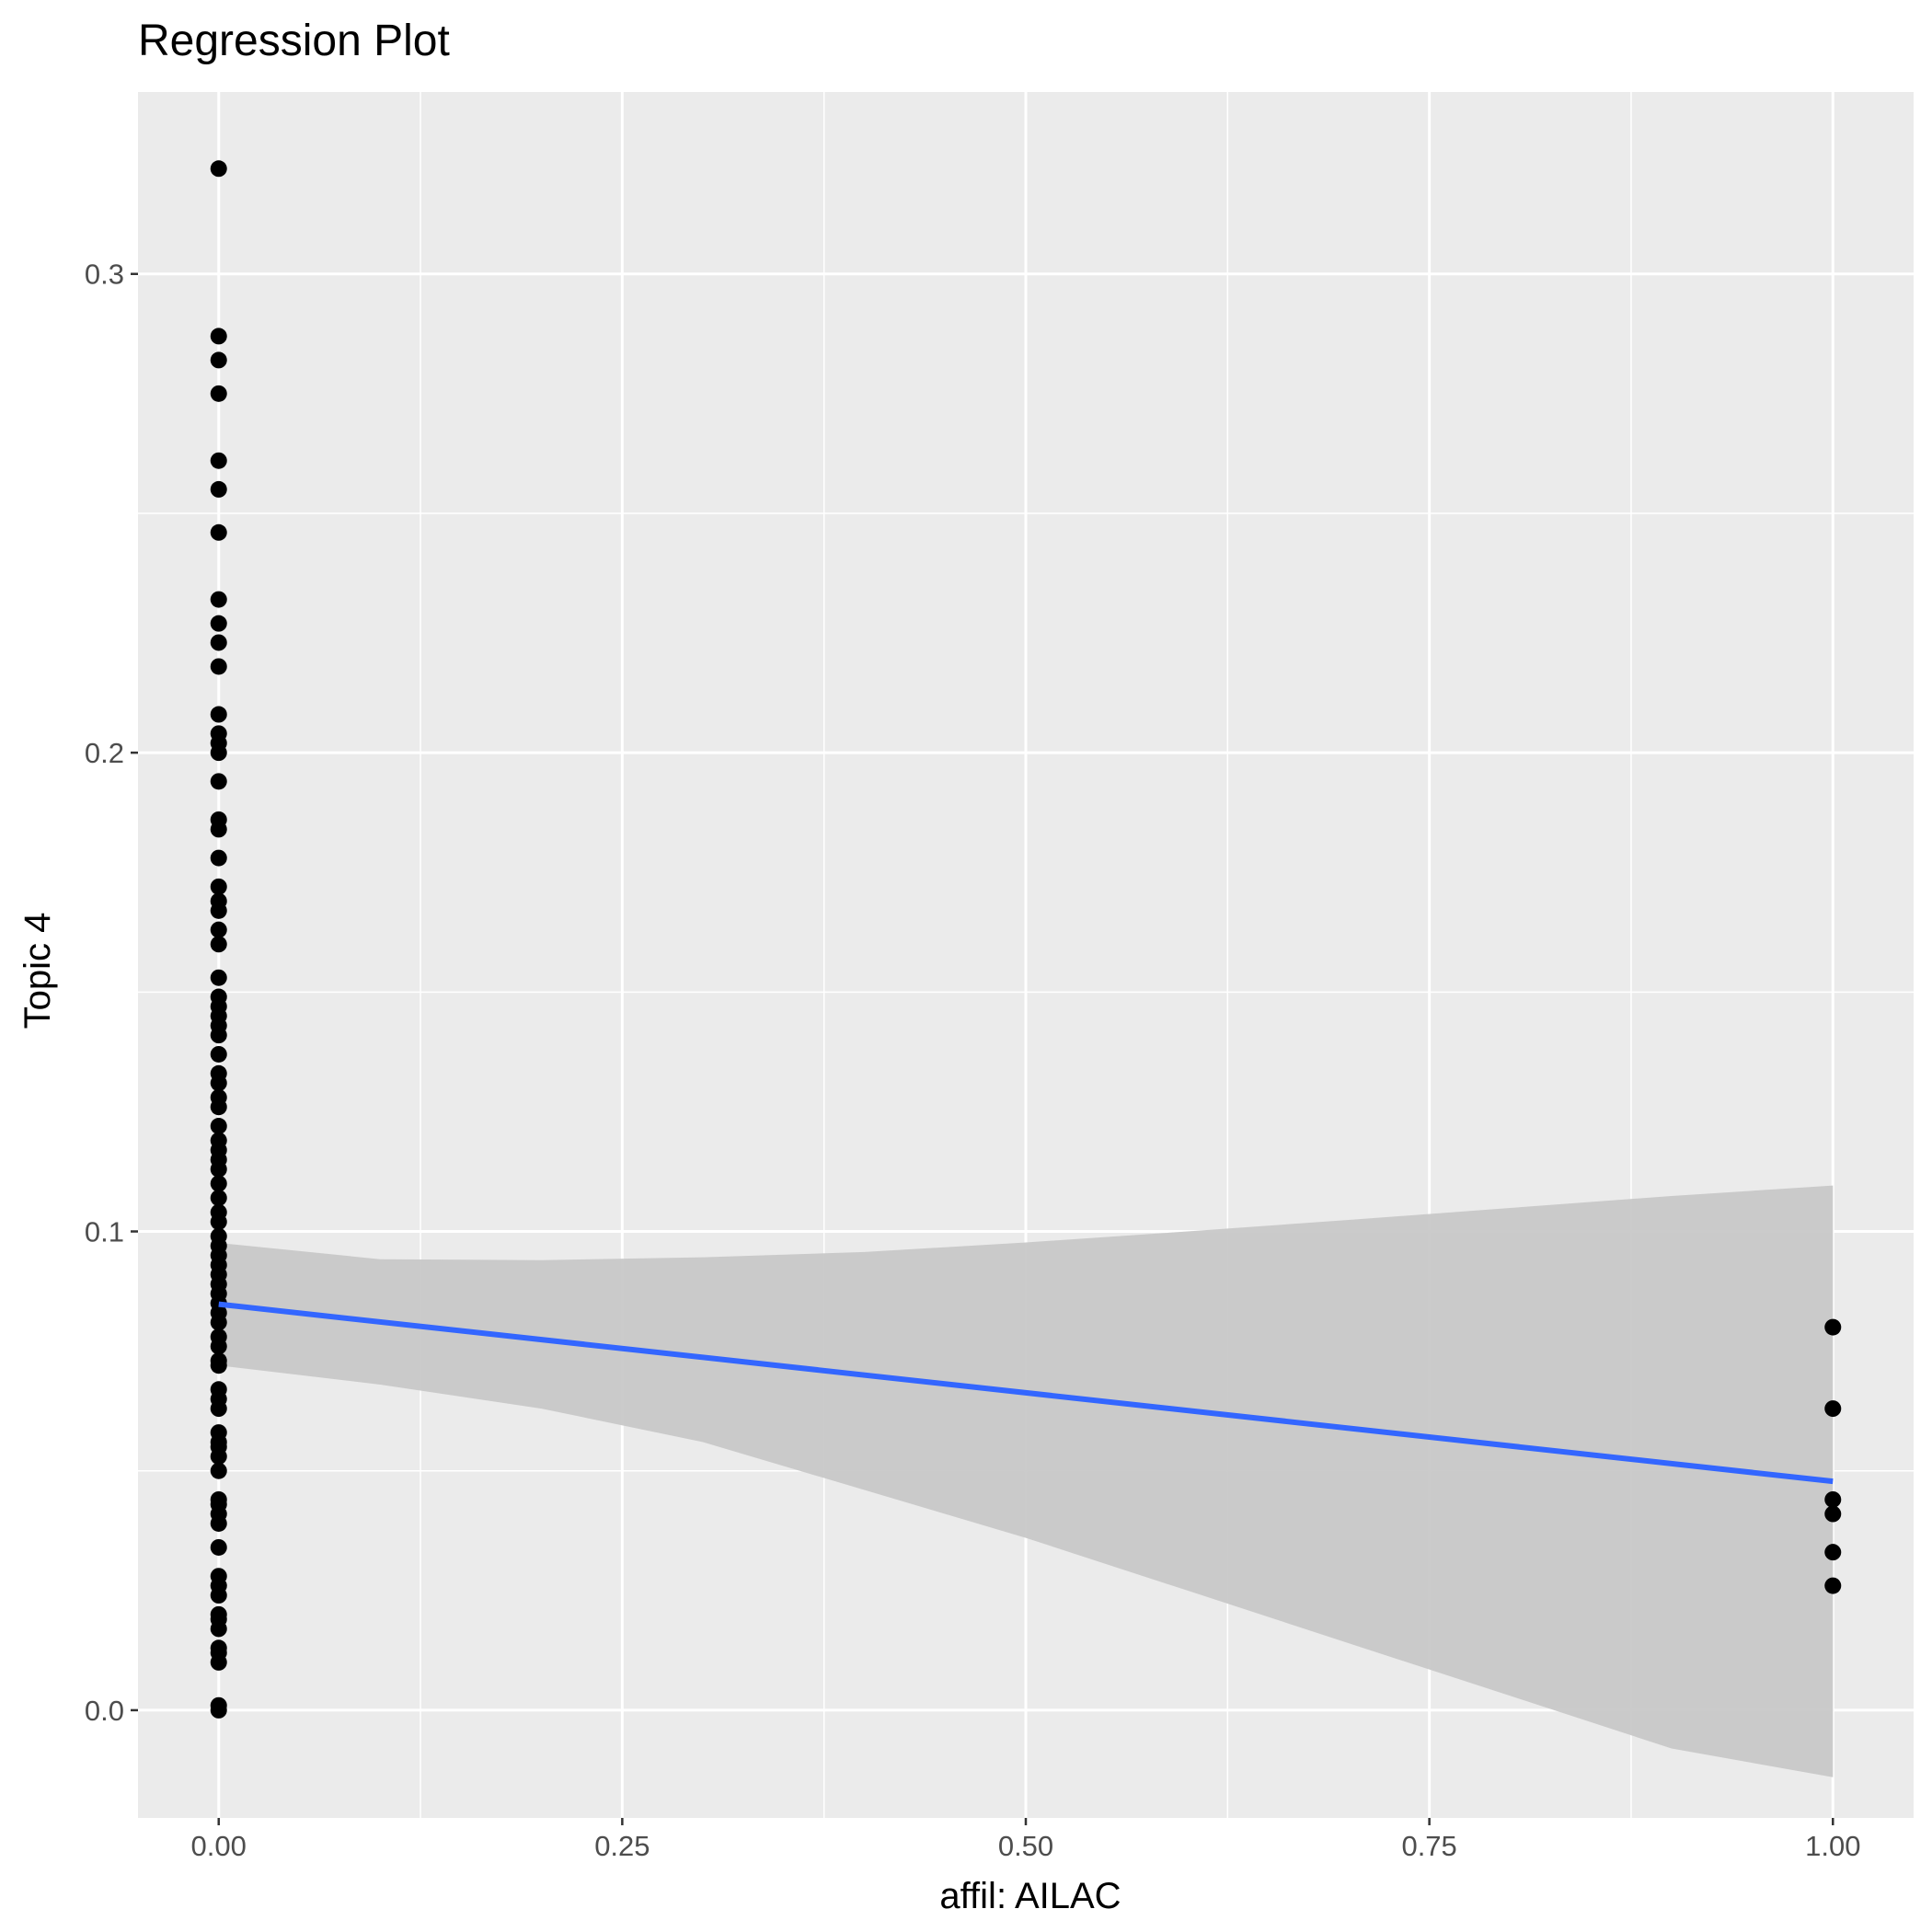 The image size is (1932, 1932). I want to click on regression-line-layer, so click(1026, 1393).